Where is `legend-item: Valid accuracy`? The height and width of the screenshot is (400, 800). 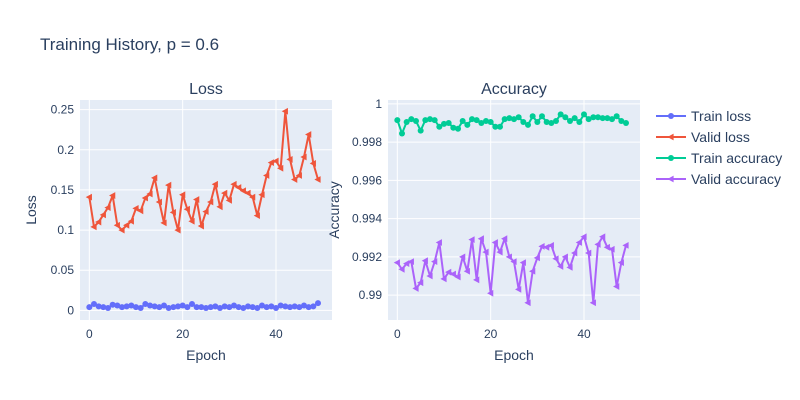 legend-item: Valid accuracy is located at coordinates (718, 179).